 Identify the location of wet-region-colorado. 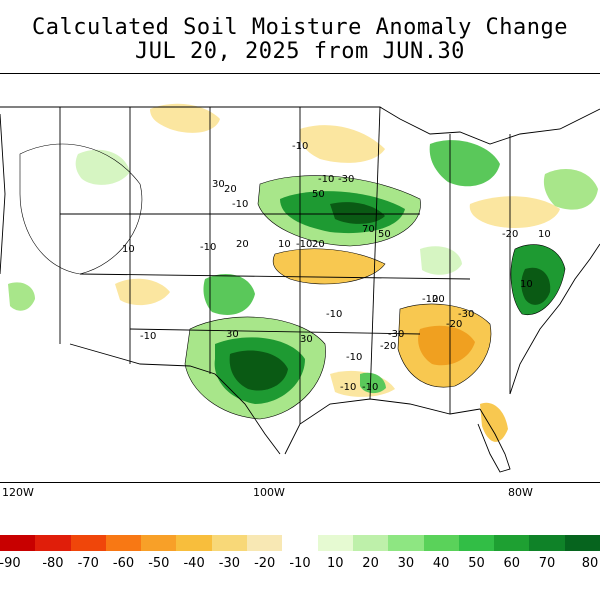
(229, 294).